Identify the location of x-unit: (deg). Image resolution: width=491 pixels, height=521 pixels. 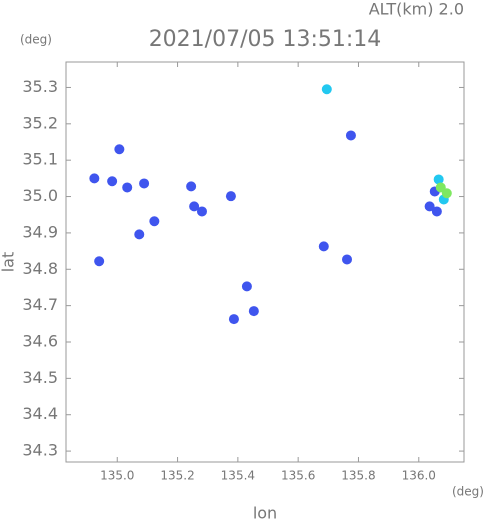
(468, 492).